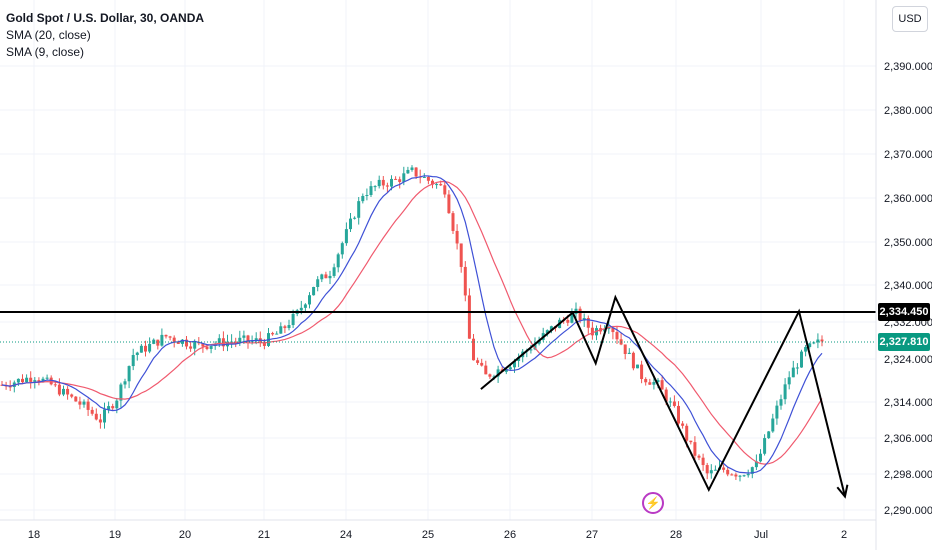 The image size is (932, 550). What do you see at coordinates (105, 18) in the screenshot?
I see `symbol-title: Gold Spot / U.S. Dollar, 30, OANDA` at bounding box center [105, 18].